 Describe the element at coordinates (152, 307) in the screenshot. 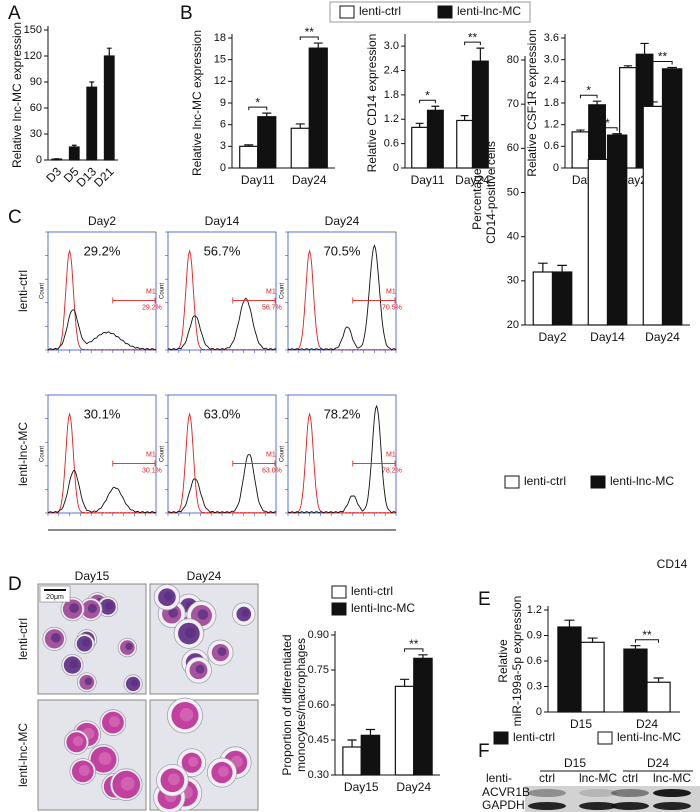

I see `gate-percent: 29.2%` at that location.